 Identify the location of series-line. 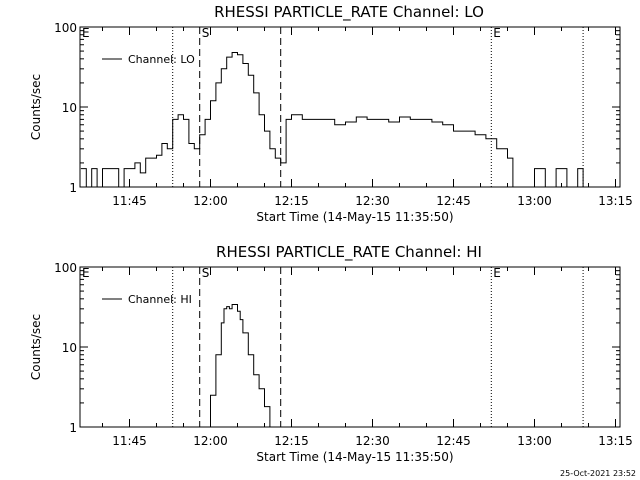
(239, 366).